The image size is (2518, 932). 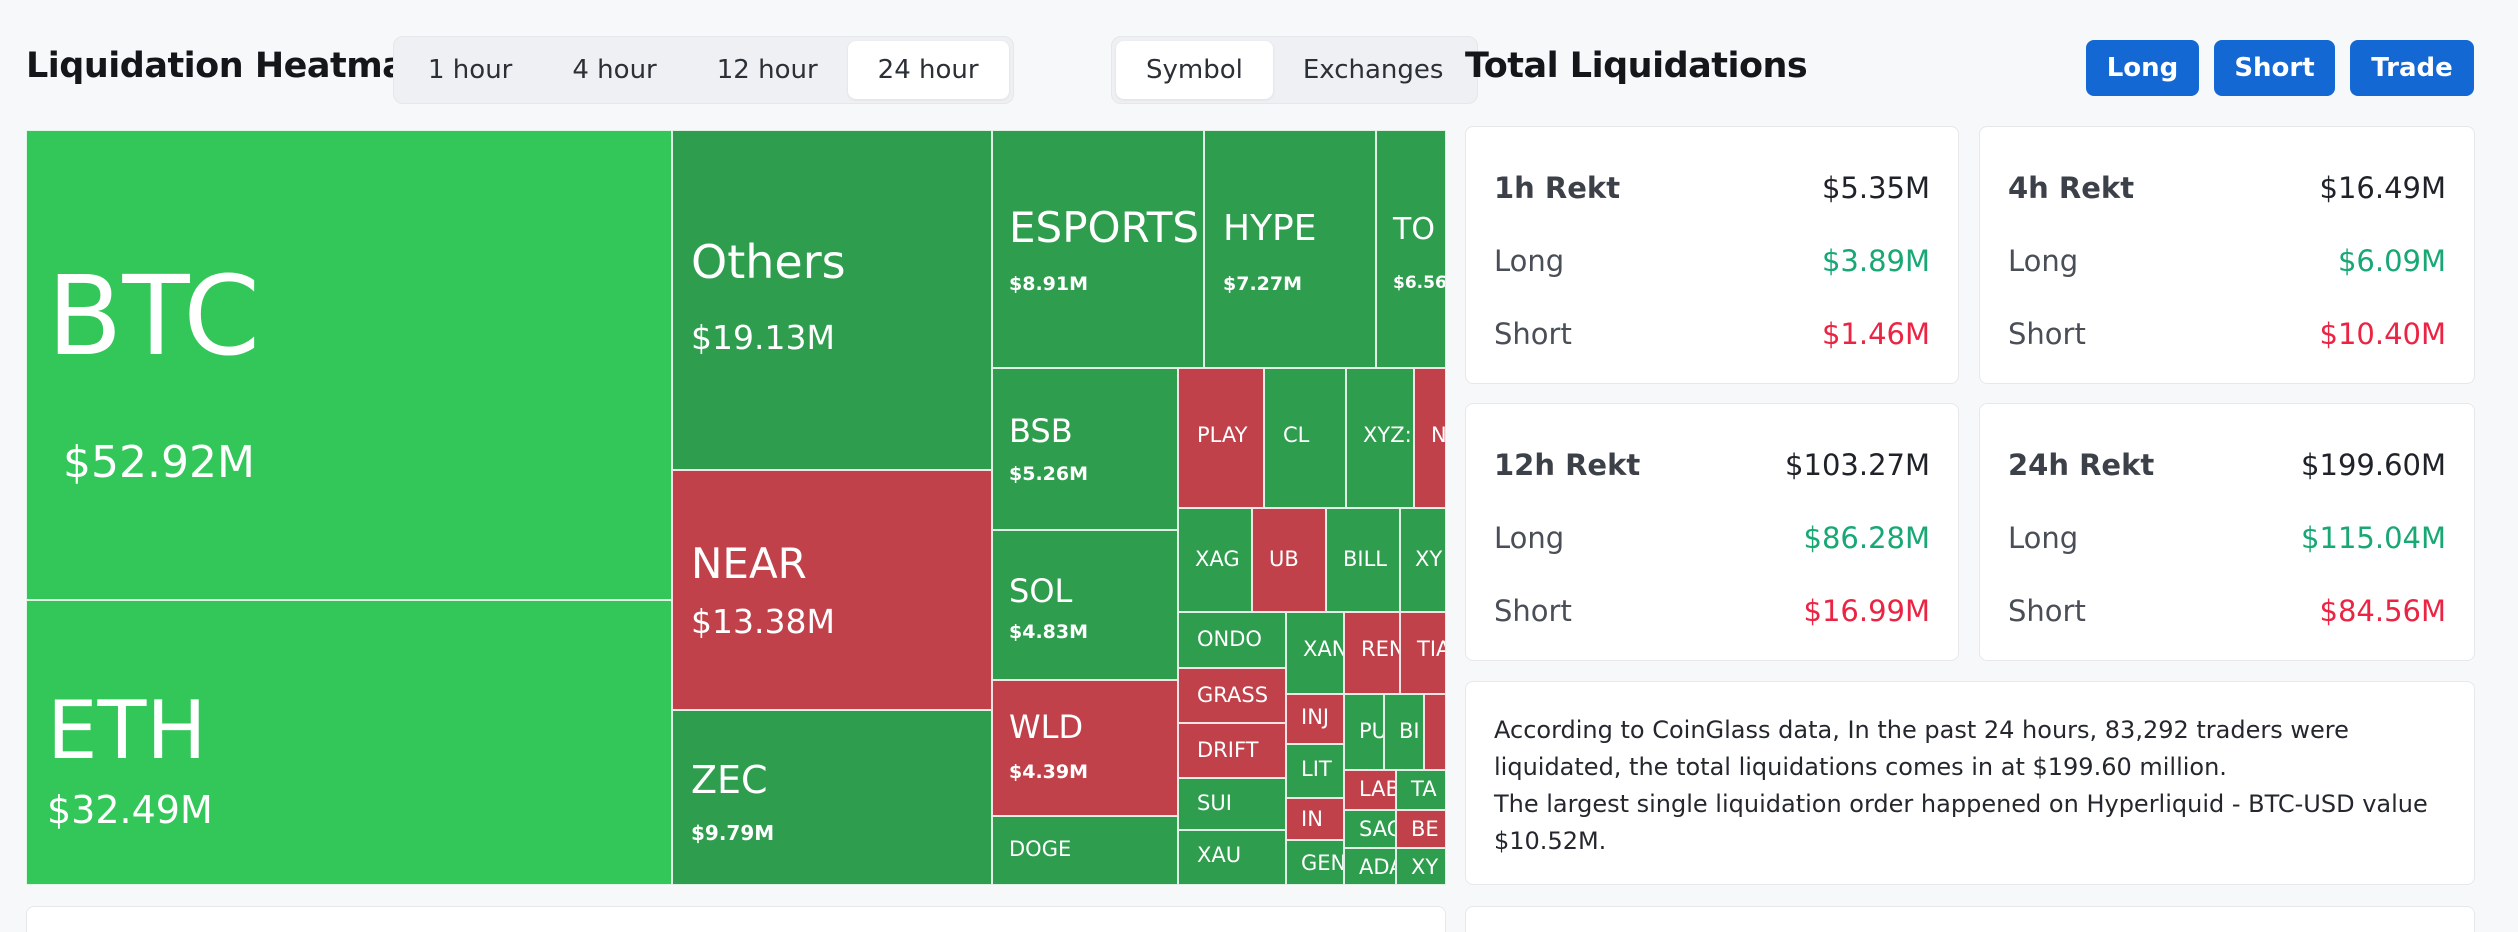 I want to click on time-option-24h: 24 hour, so click(x=928, y=70).